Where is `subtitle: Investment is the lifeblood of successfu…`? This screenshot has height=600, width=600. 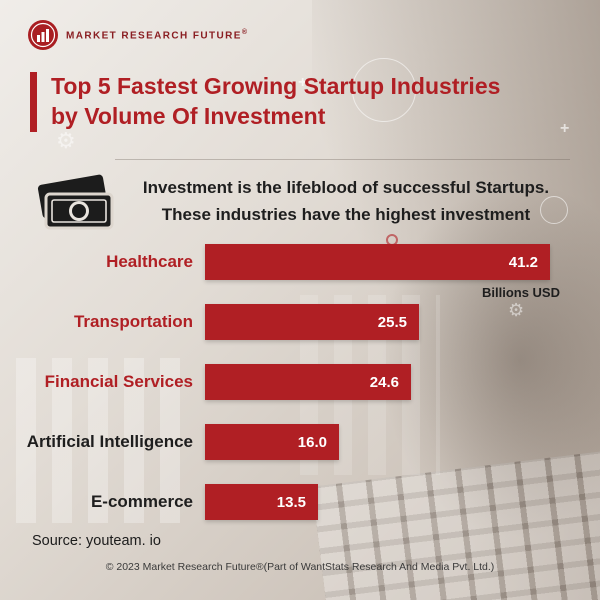
subtitle: Investment is the lifeblood of successfu… is located at coordinates (346, 201).